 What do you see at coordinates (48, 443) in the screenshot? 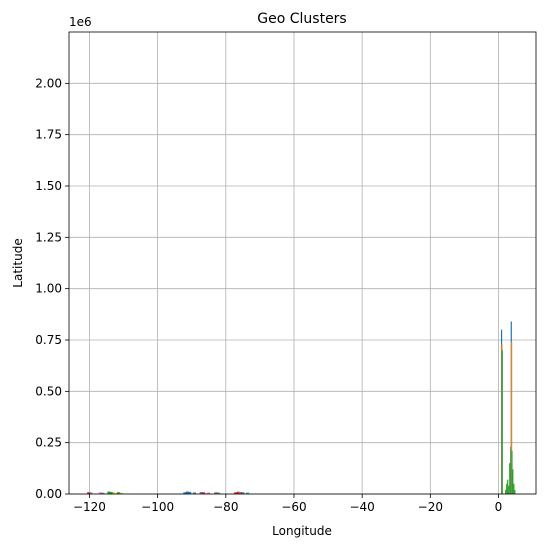
I see `y-tick-label: 0.25` at bounding box center [48, 443].